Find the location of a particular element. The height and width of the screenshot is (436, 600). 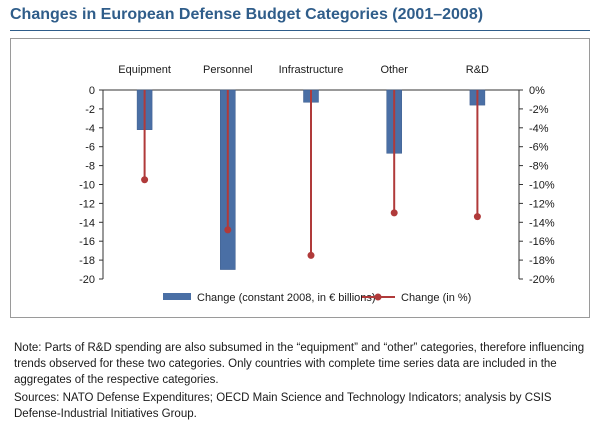

right-tick-label: -6% is located at coordinates (539, 148).